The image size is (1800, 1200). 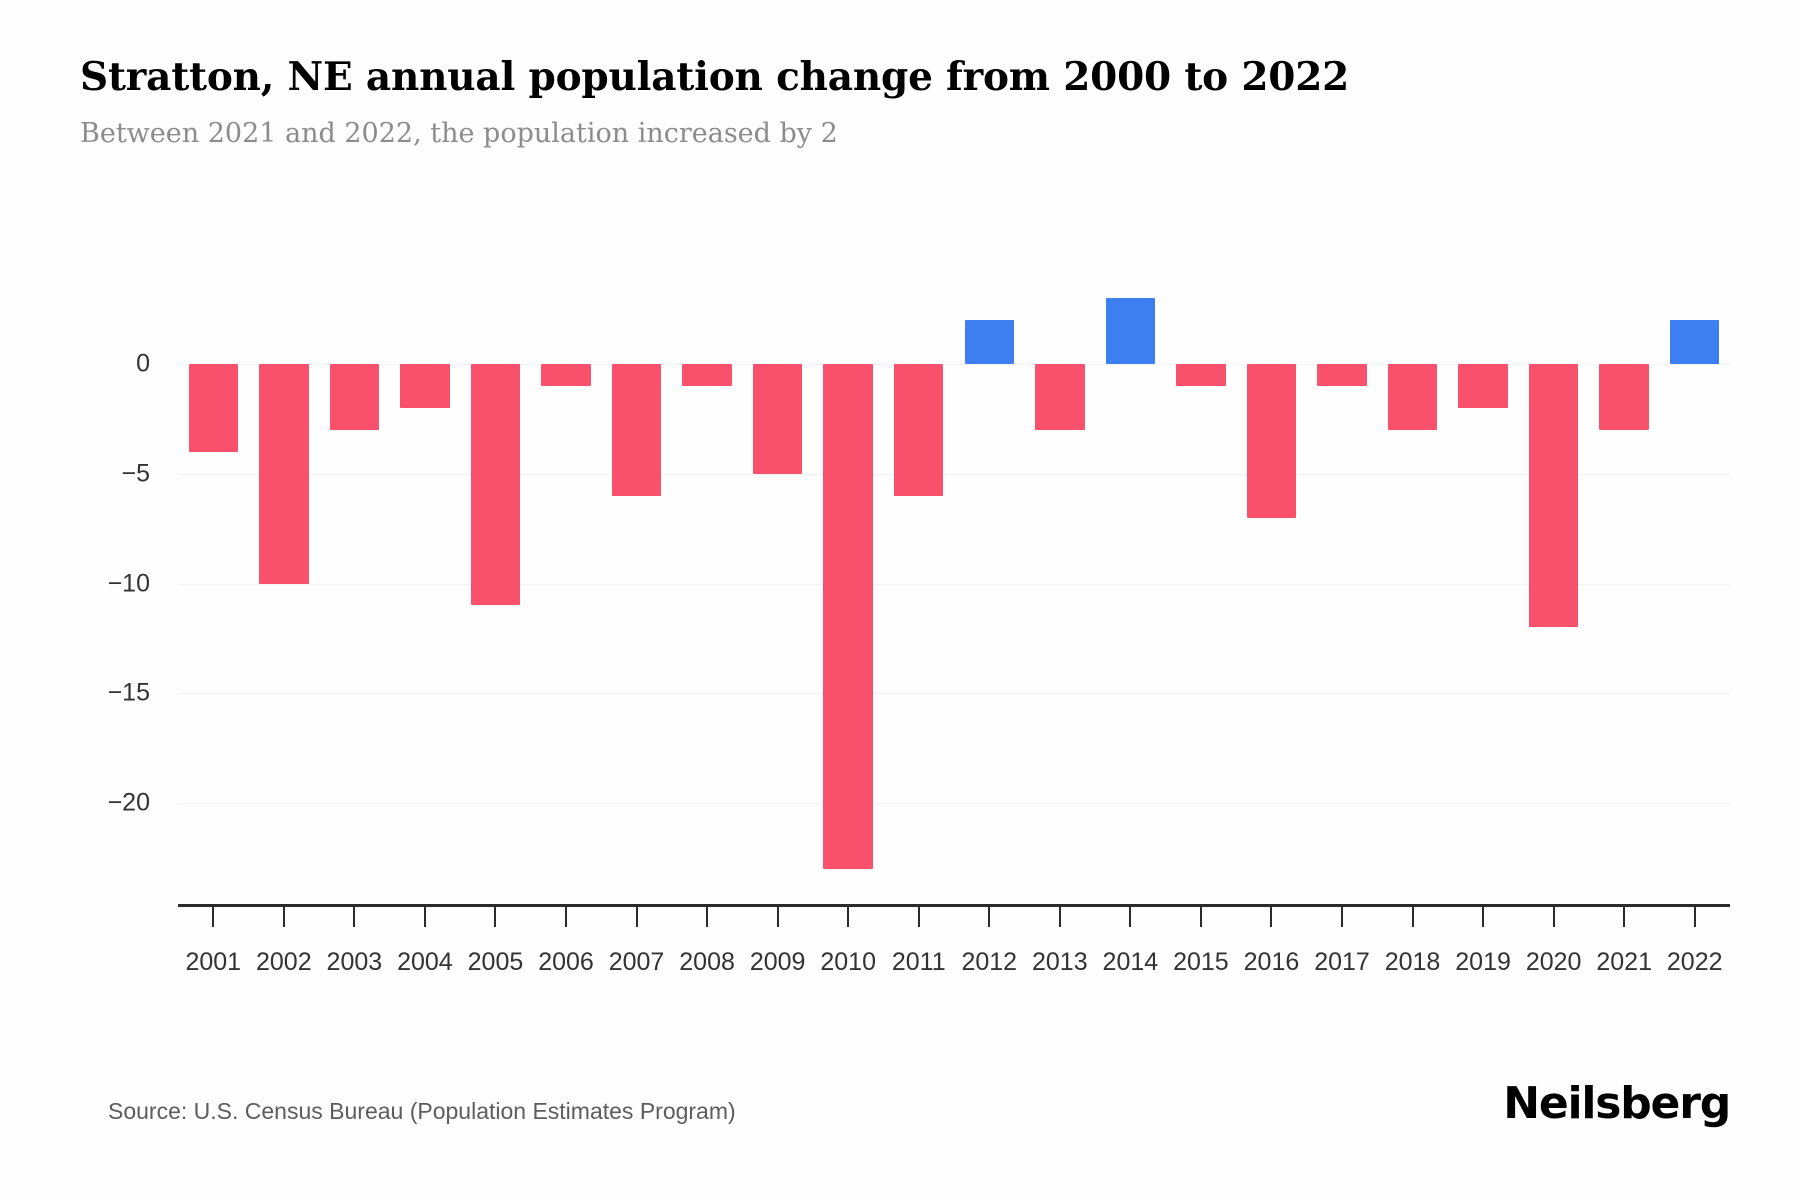 I want to click on bar-2012, so click(x=989, y=342).